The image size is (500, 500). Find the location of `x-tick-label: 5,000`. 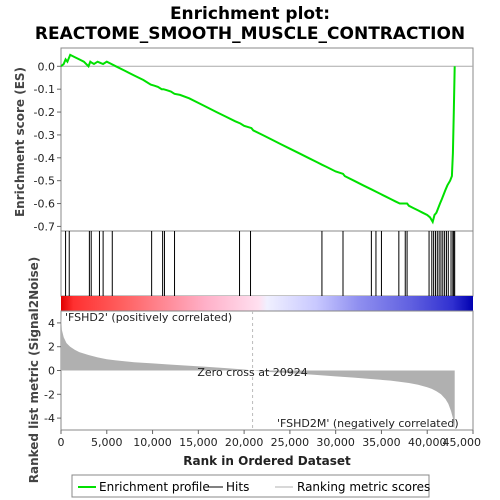

x-tick-label: 5,000 is located at coordinates (107, 442).